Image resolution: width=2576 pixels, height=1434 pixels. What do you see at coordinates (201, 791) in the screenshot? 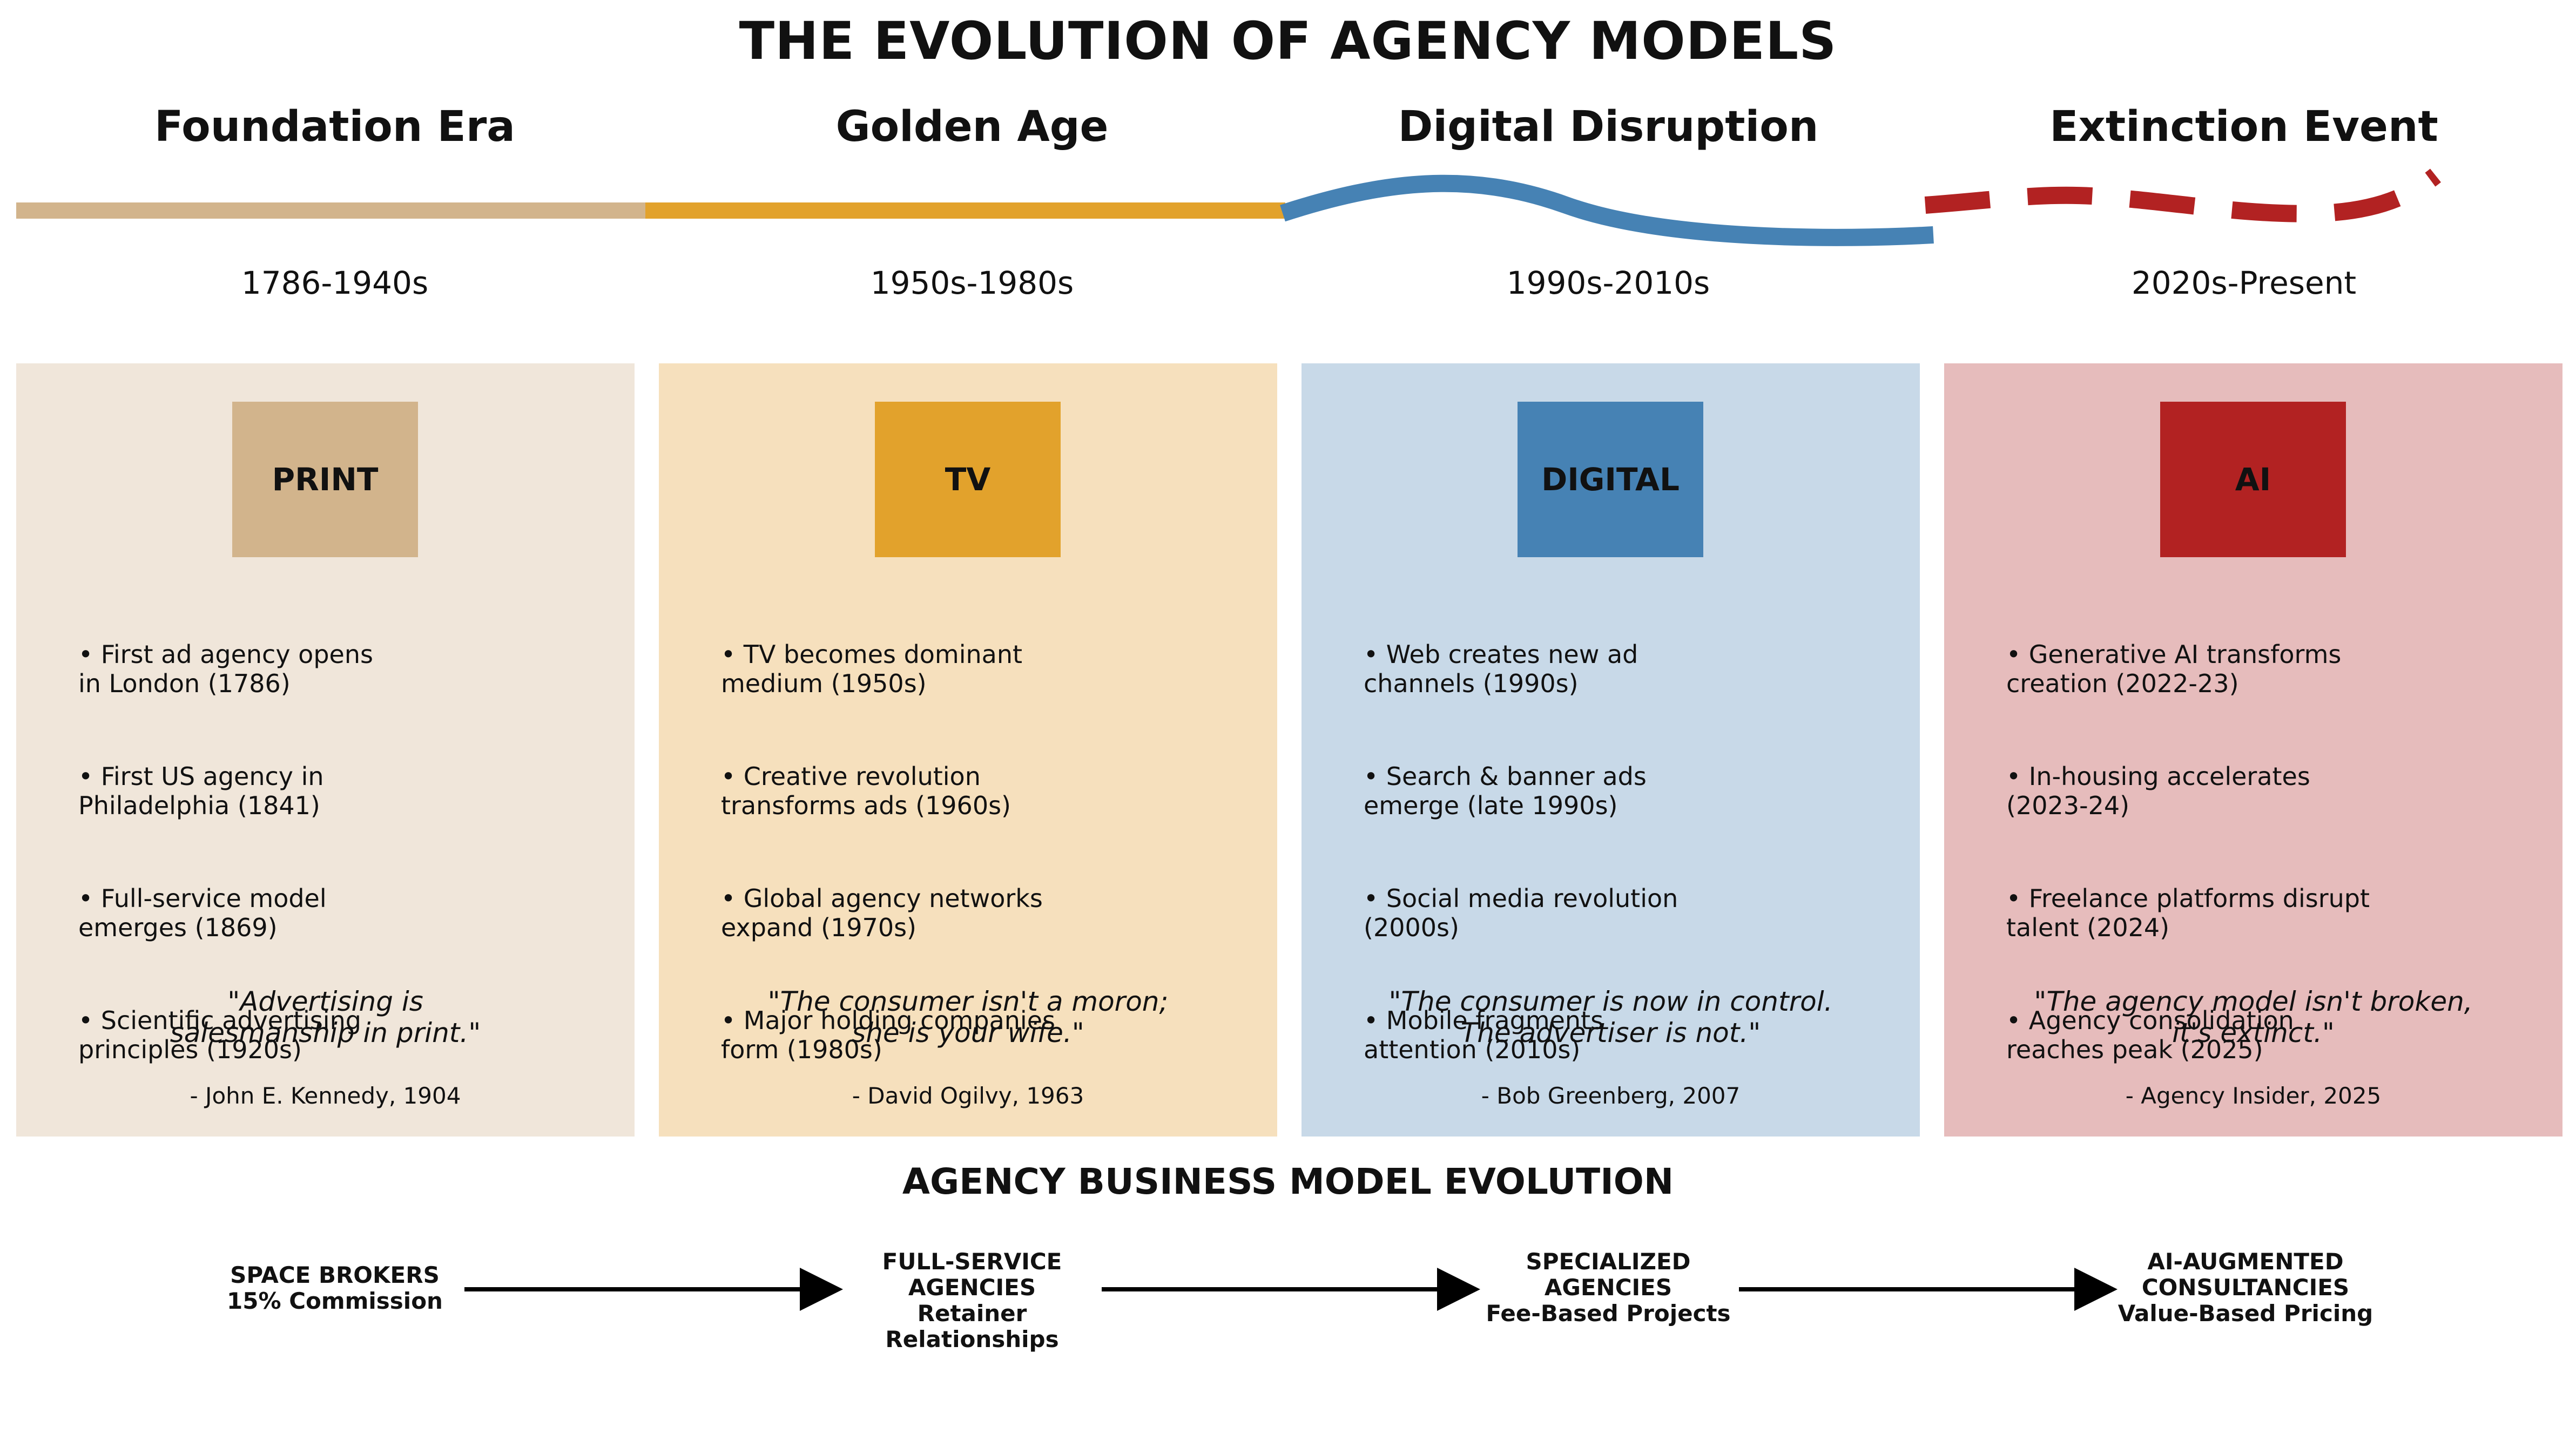
I see `list-item: • First US agency in Philadelphia (1841)` at bounding box center [201, 791].